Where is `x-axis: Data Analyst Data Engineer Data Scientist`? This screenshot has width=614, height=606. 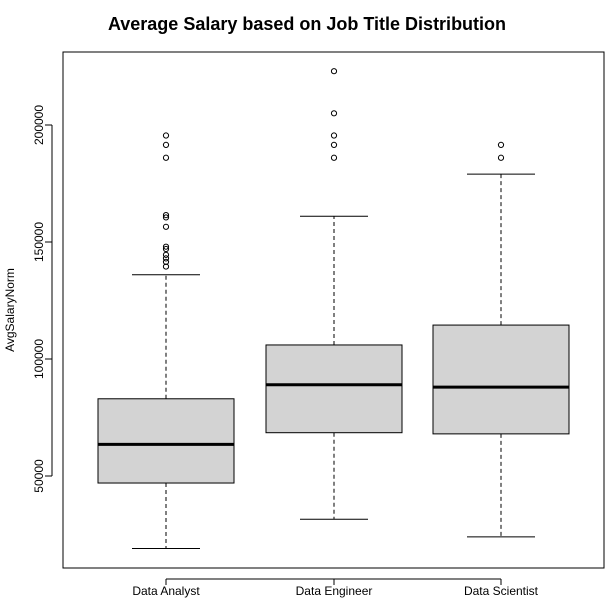 x-axis: Data Analyst Data Engineer Data Scientist is located at coordinates (335, 588).